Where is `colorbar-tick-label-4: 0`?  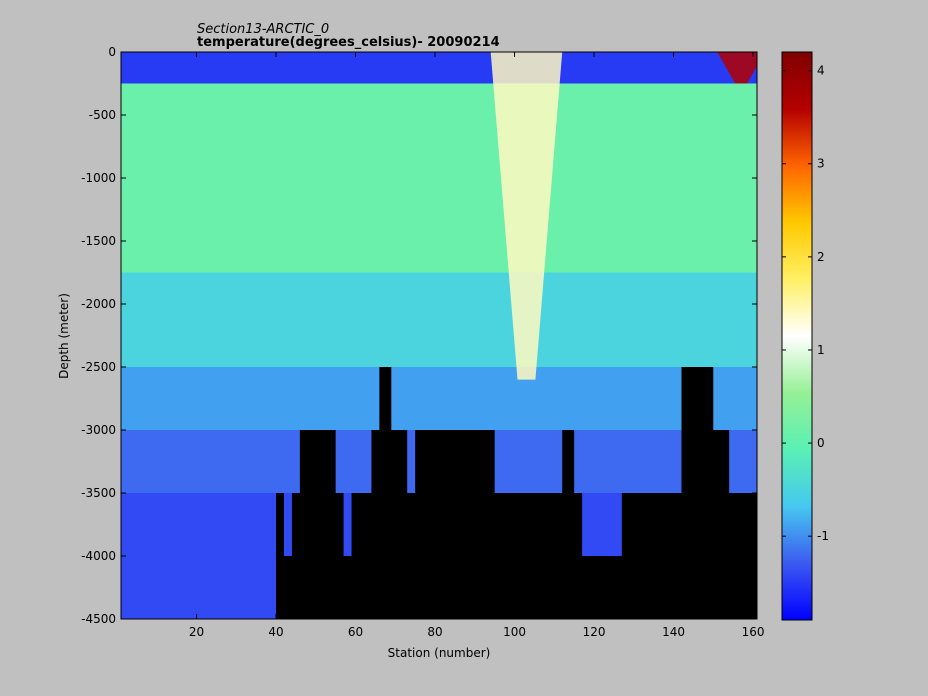 colorbar-tick-label-4: 0 is located at coordinates (821, 443).